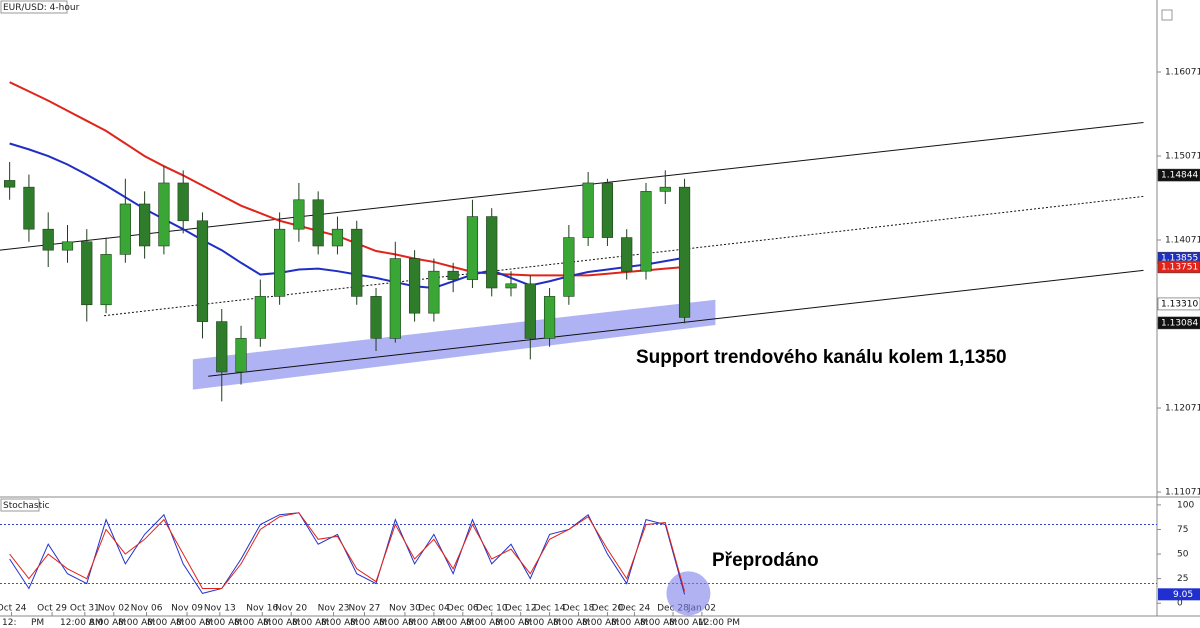  I want to click on y-tick-label: 50, so click(1183, 555).